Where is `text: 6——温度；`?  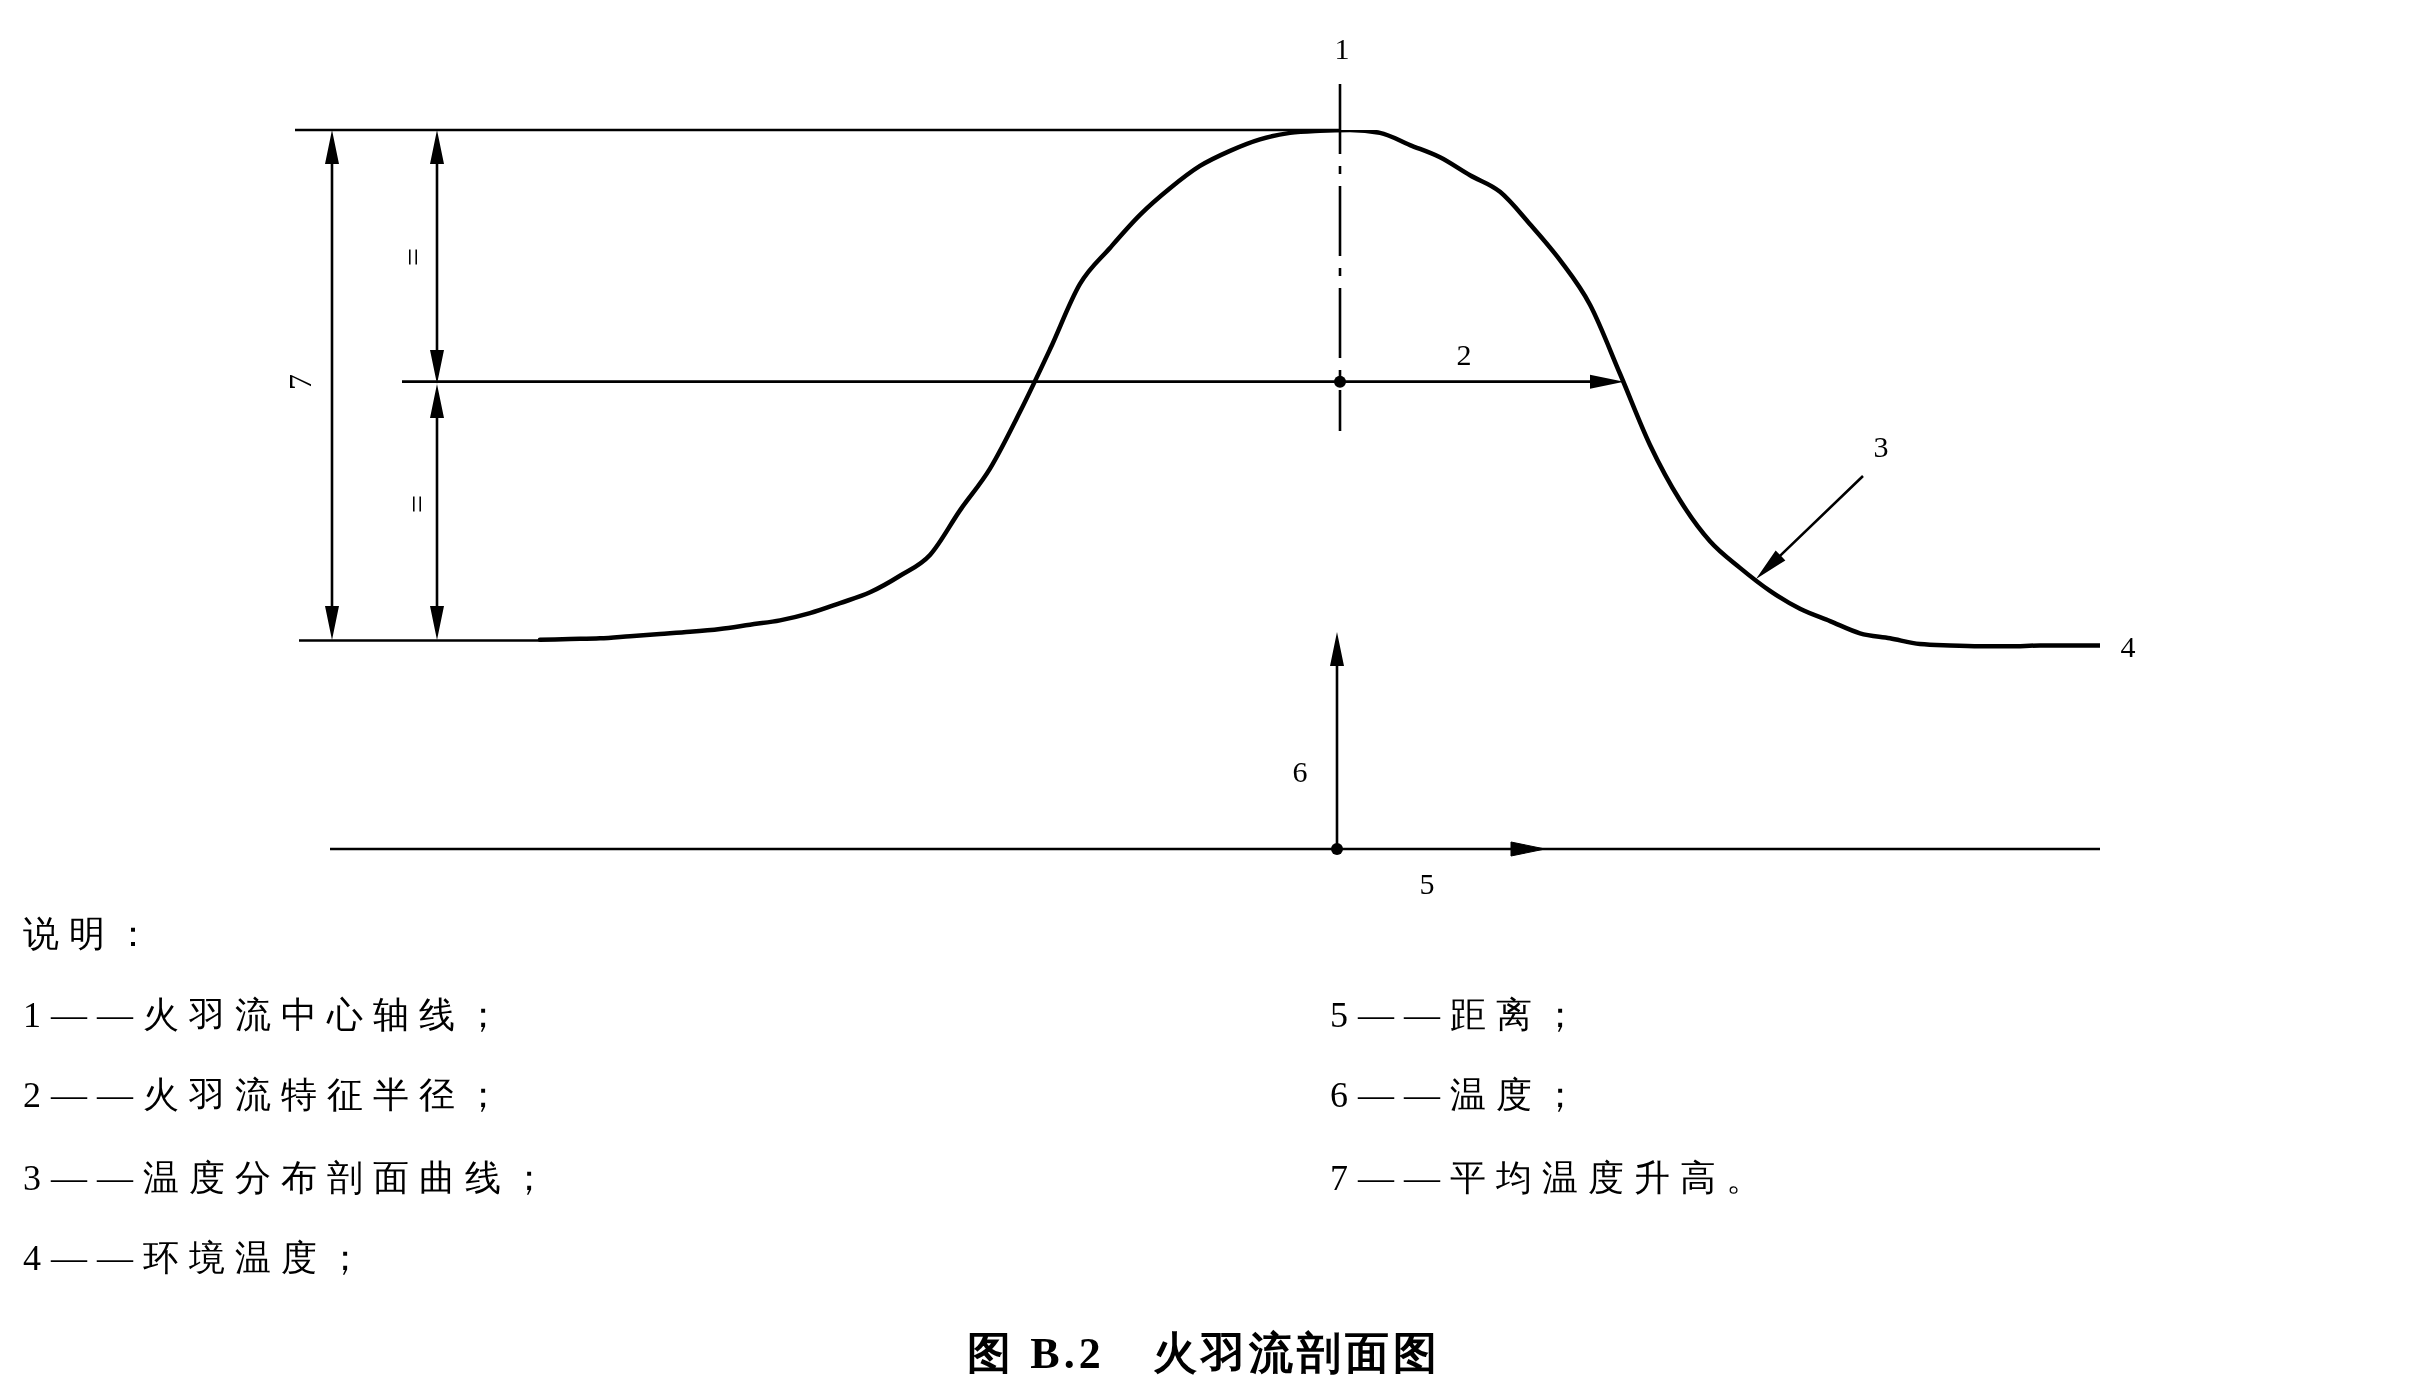 text: 6——温度； is located at coordinates (1459, 1095).